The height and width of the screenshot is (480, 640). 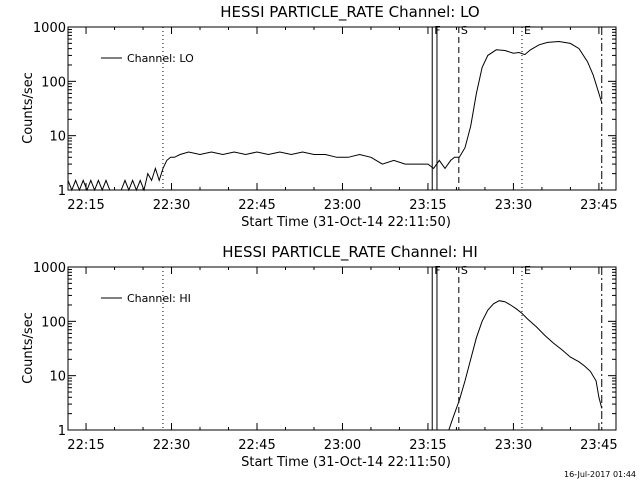 I want to click on legend-label: Channel: HI, so click(x=159, y=298).